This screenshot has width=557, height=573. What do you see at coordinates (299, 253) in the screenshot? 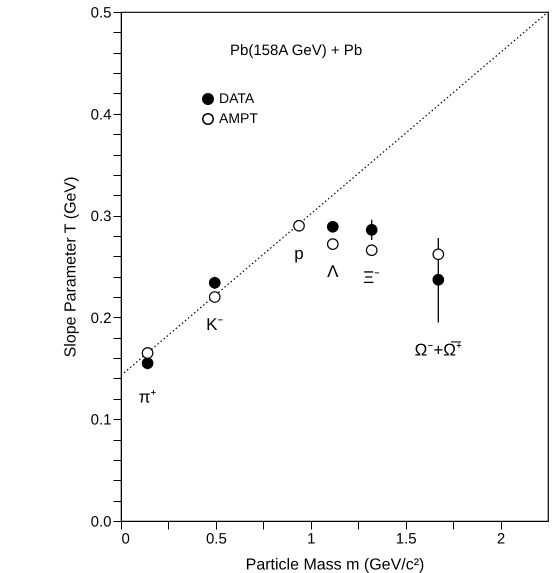
I see `annotation: p` at bounding box center [299, 253].